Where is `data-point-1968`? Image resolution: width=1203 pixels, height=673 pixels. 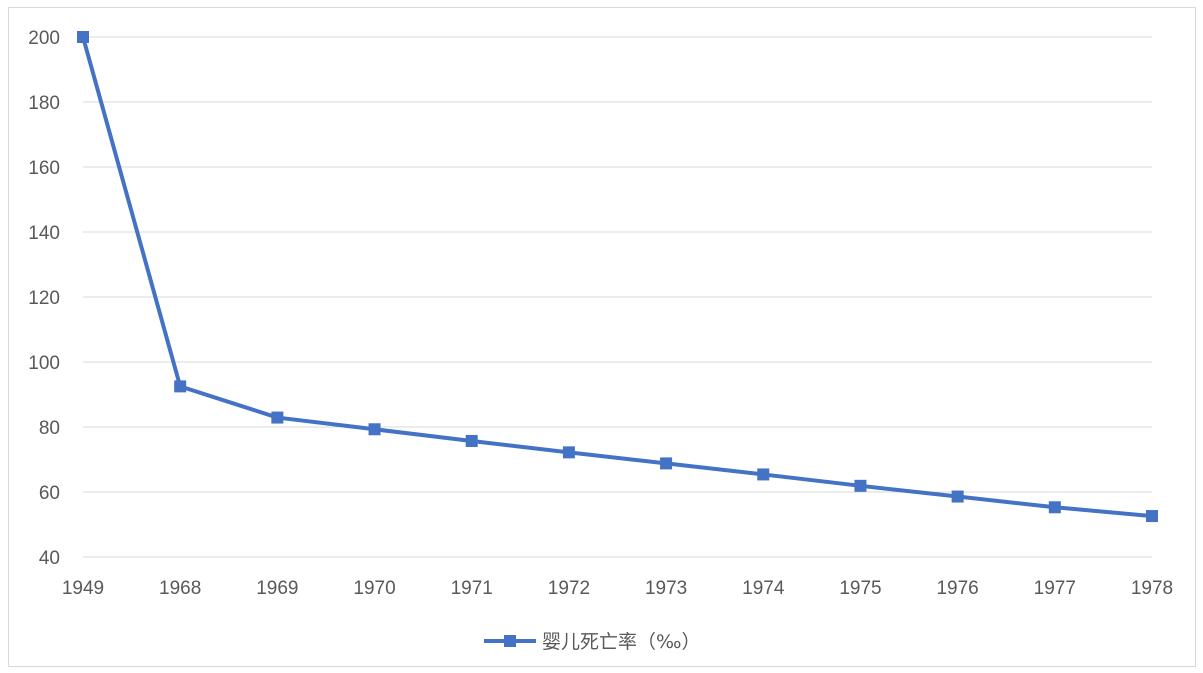 data-point-1968 is located at coordinates (180, 386).